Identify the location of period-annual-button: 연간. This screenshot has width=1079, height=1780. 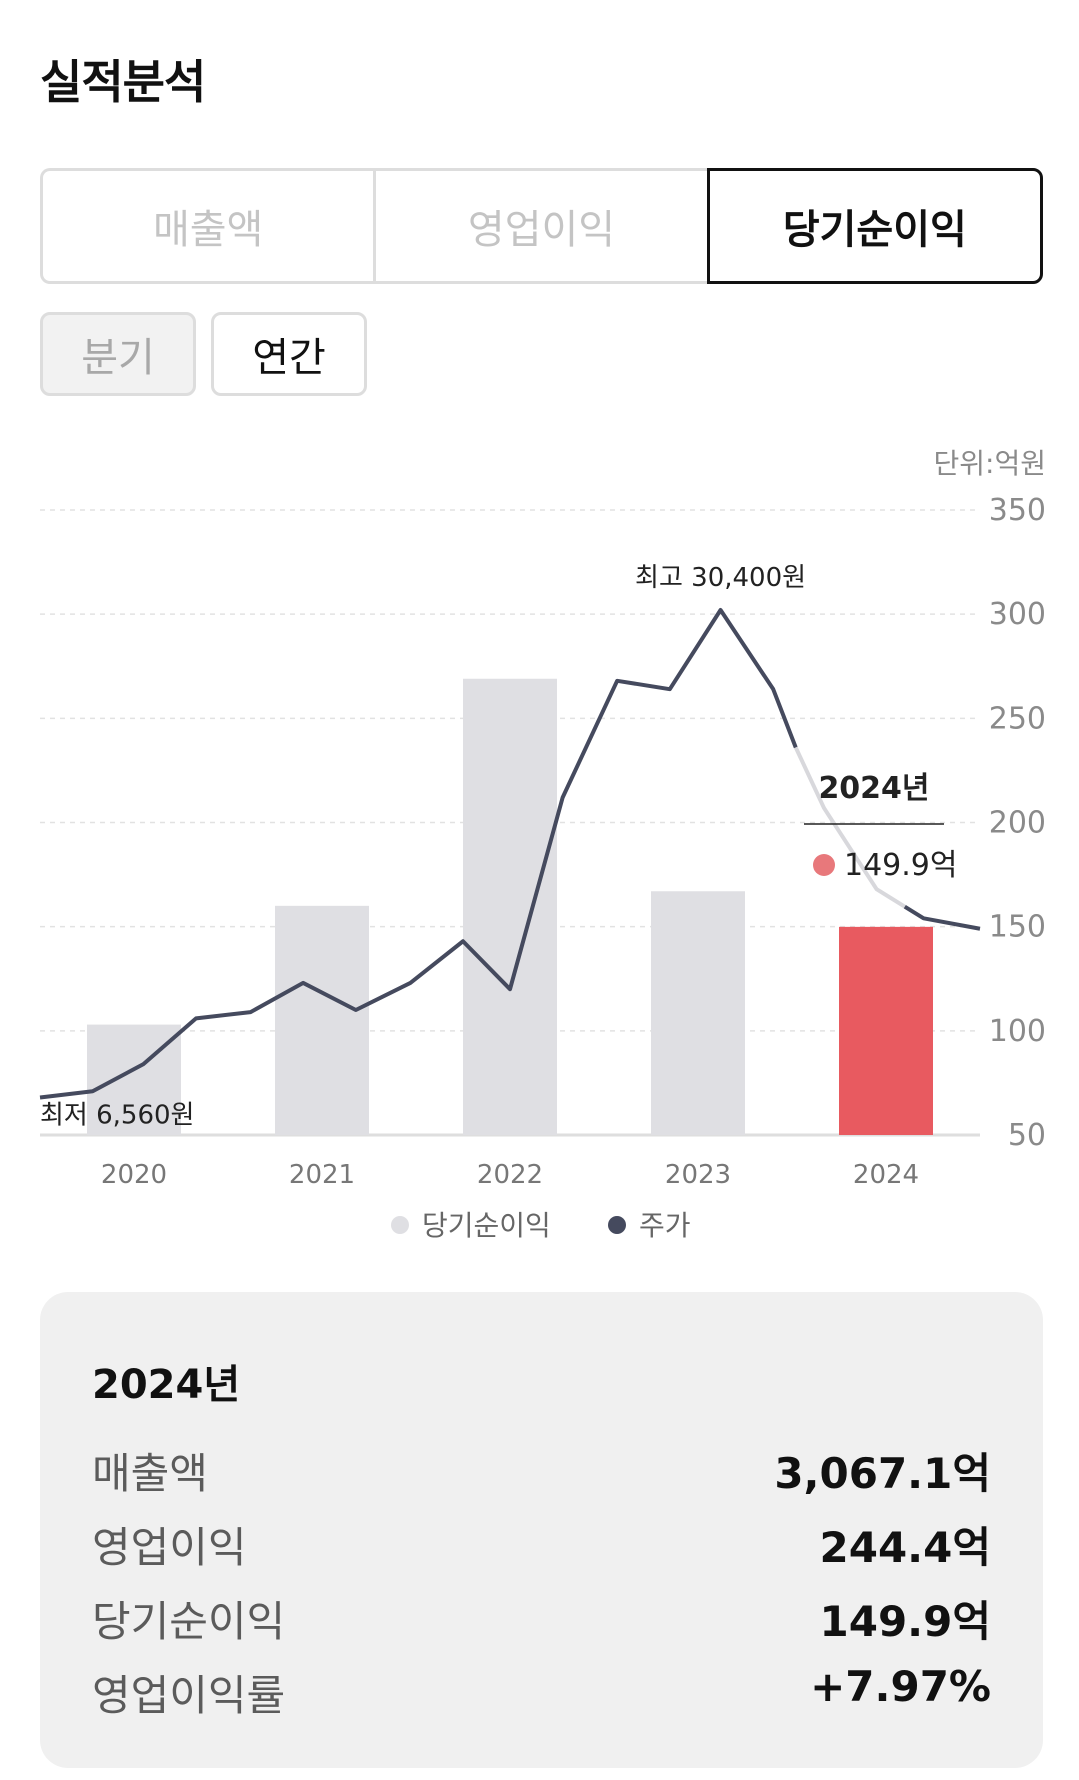
(289, 354).